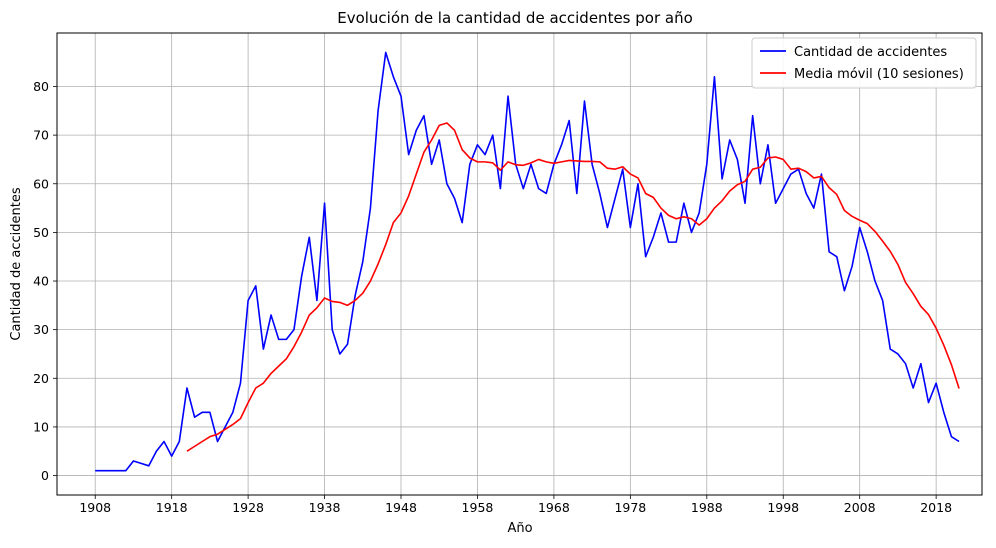  Describe the element at coordinates (936, 507) in the screenshot. I see `x-tick-label: 2018` at that location.